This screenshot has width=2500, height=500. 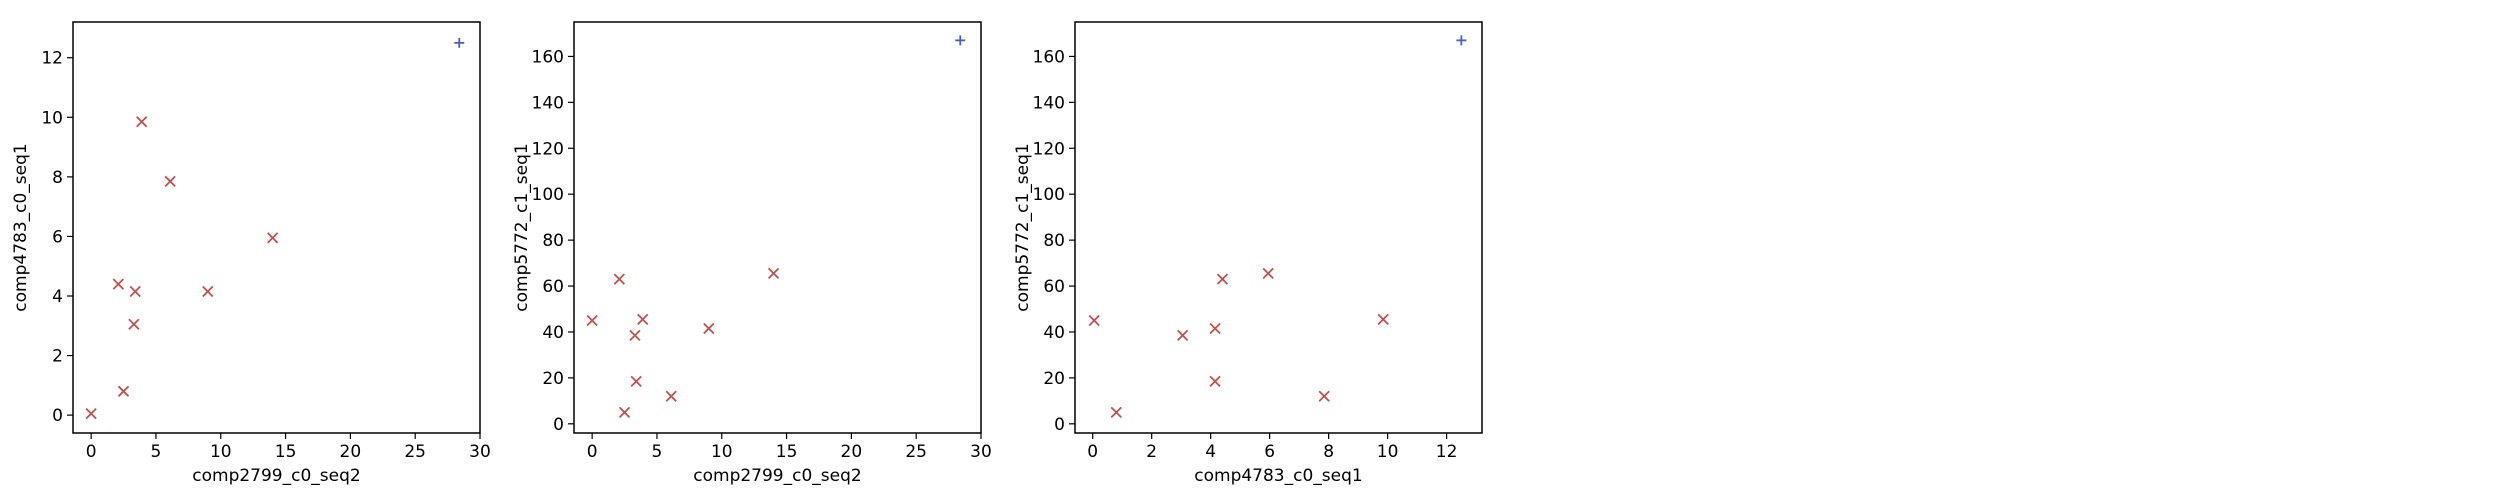 What do you see at coordinates (1151, 452) in the screenshot?
I see `x-tick-label: 2` at bounding box center [1151, 452].